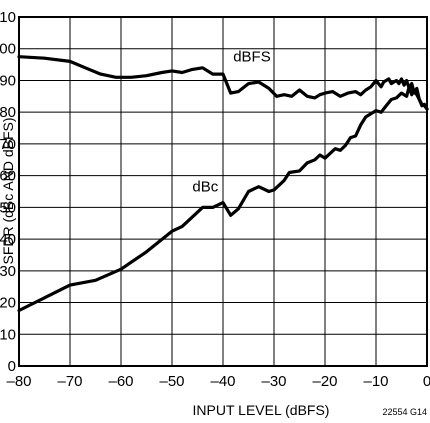 The height and width of the screenshot is (423, 430). I want to click on x-tick-labels: –80 –70 –60 –50 –40 –30 –20 –10 0, so click(218, 381).